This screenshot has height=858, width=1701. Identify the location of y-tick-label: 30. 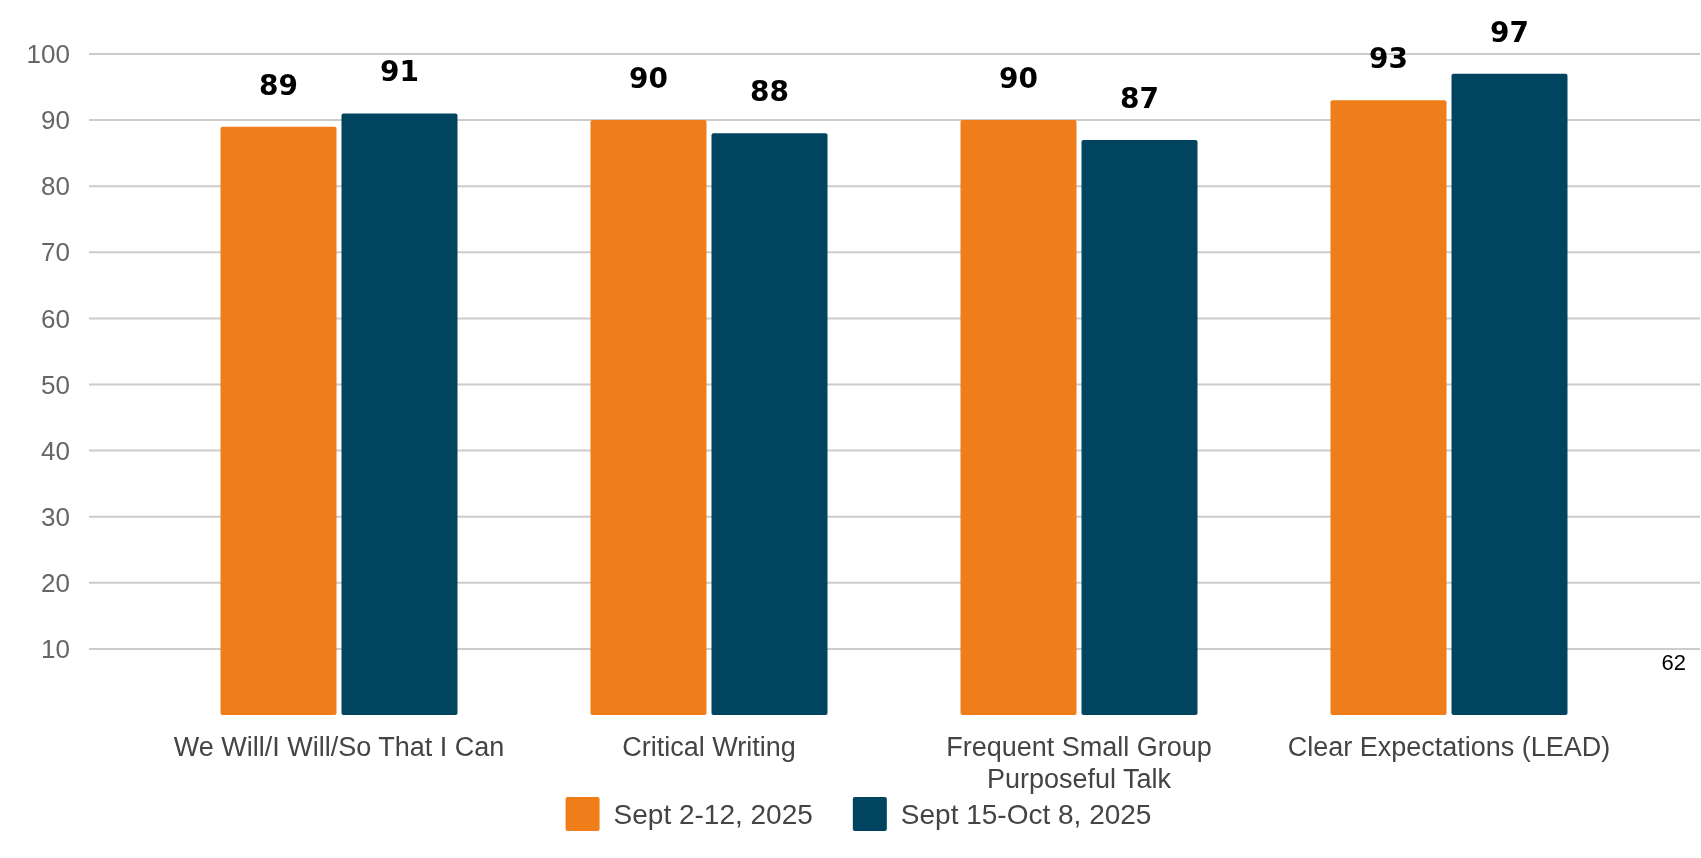
(55, 516).